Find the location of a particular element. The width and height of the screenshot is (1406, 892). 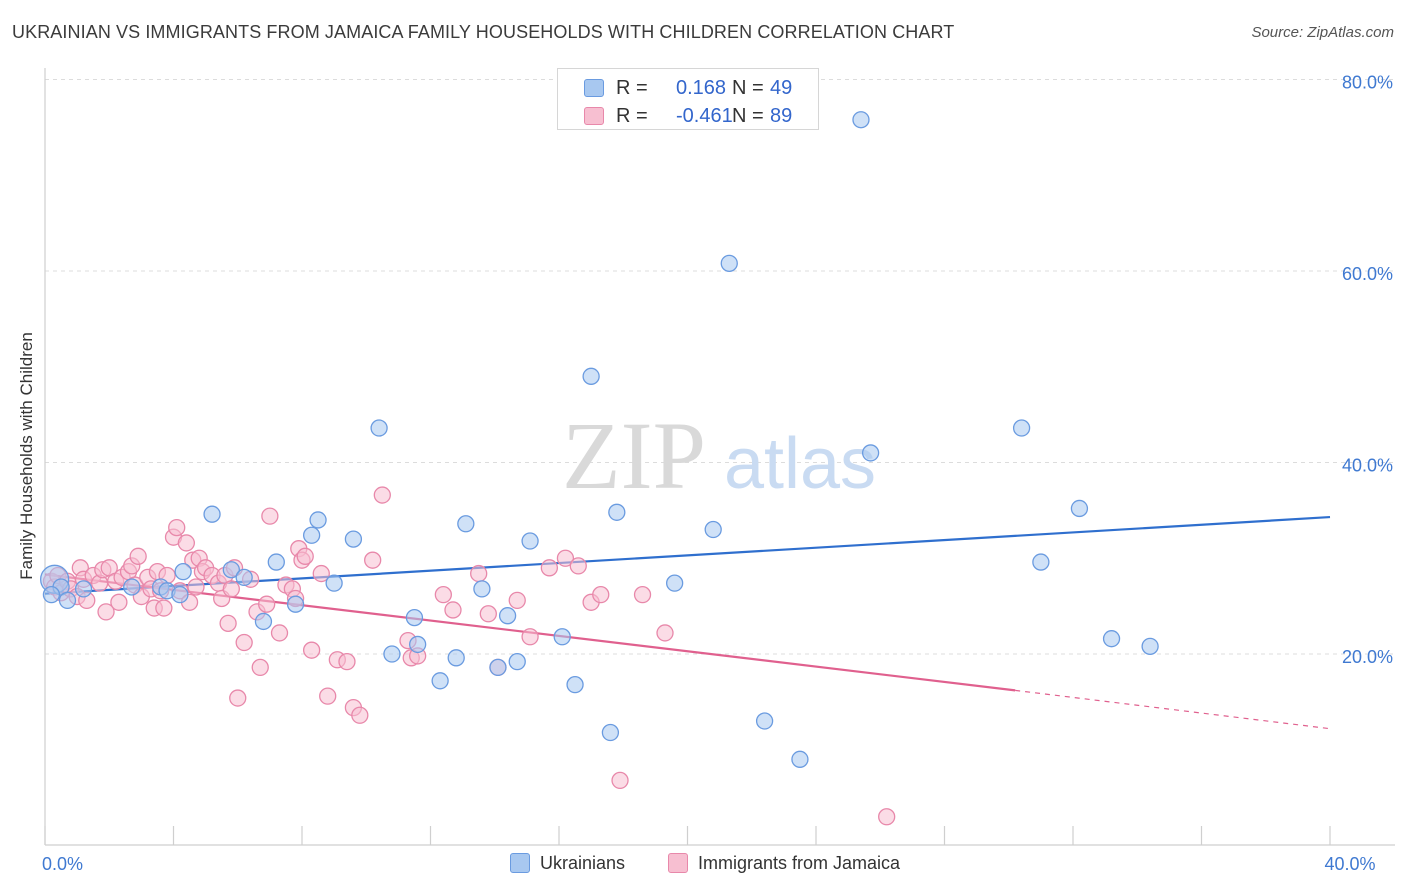

watermark-zip: ZIP is located at coordinates (634, 455).